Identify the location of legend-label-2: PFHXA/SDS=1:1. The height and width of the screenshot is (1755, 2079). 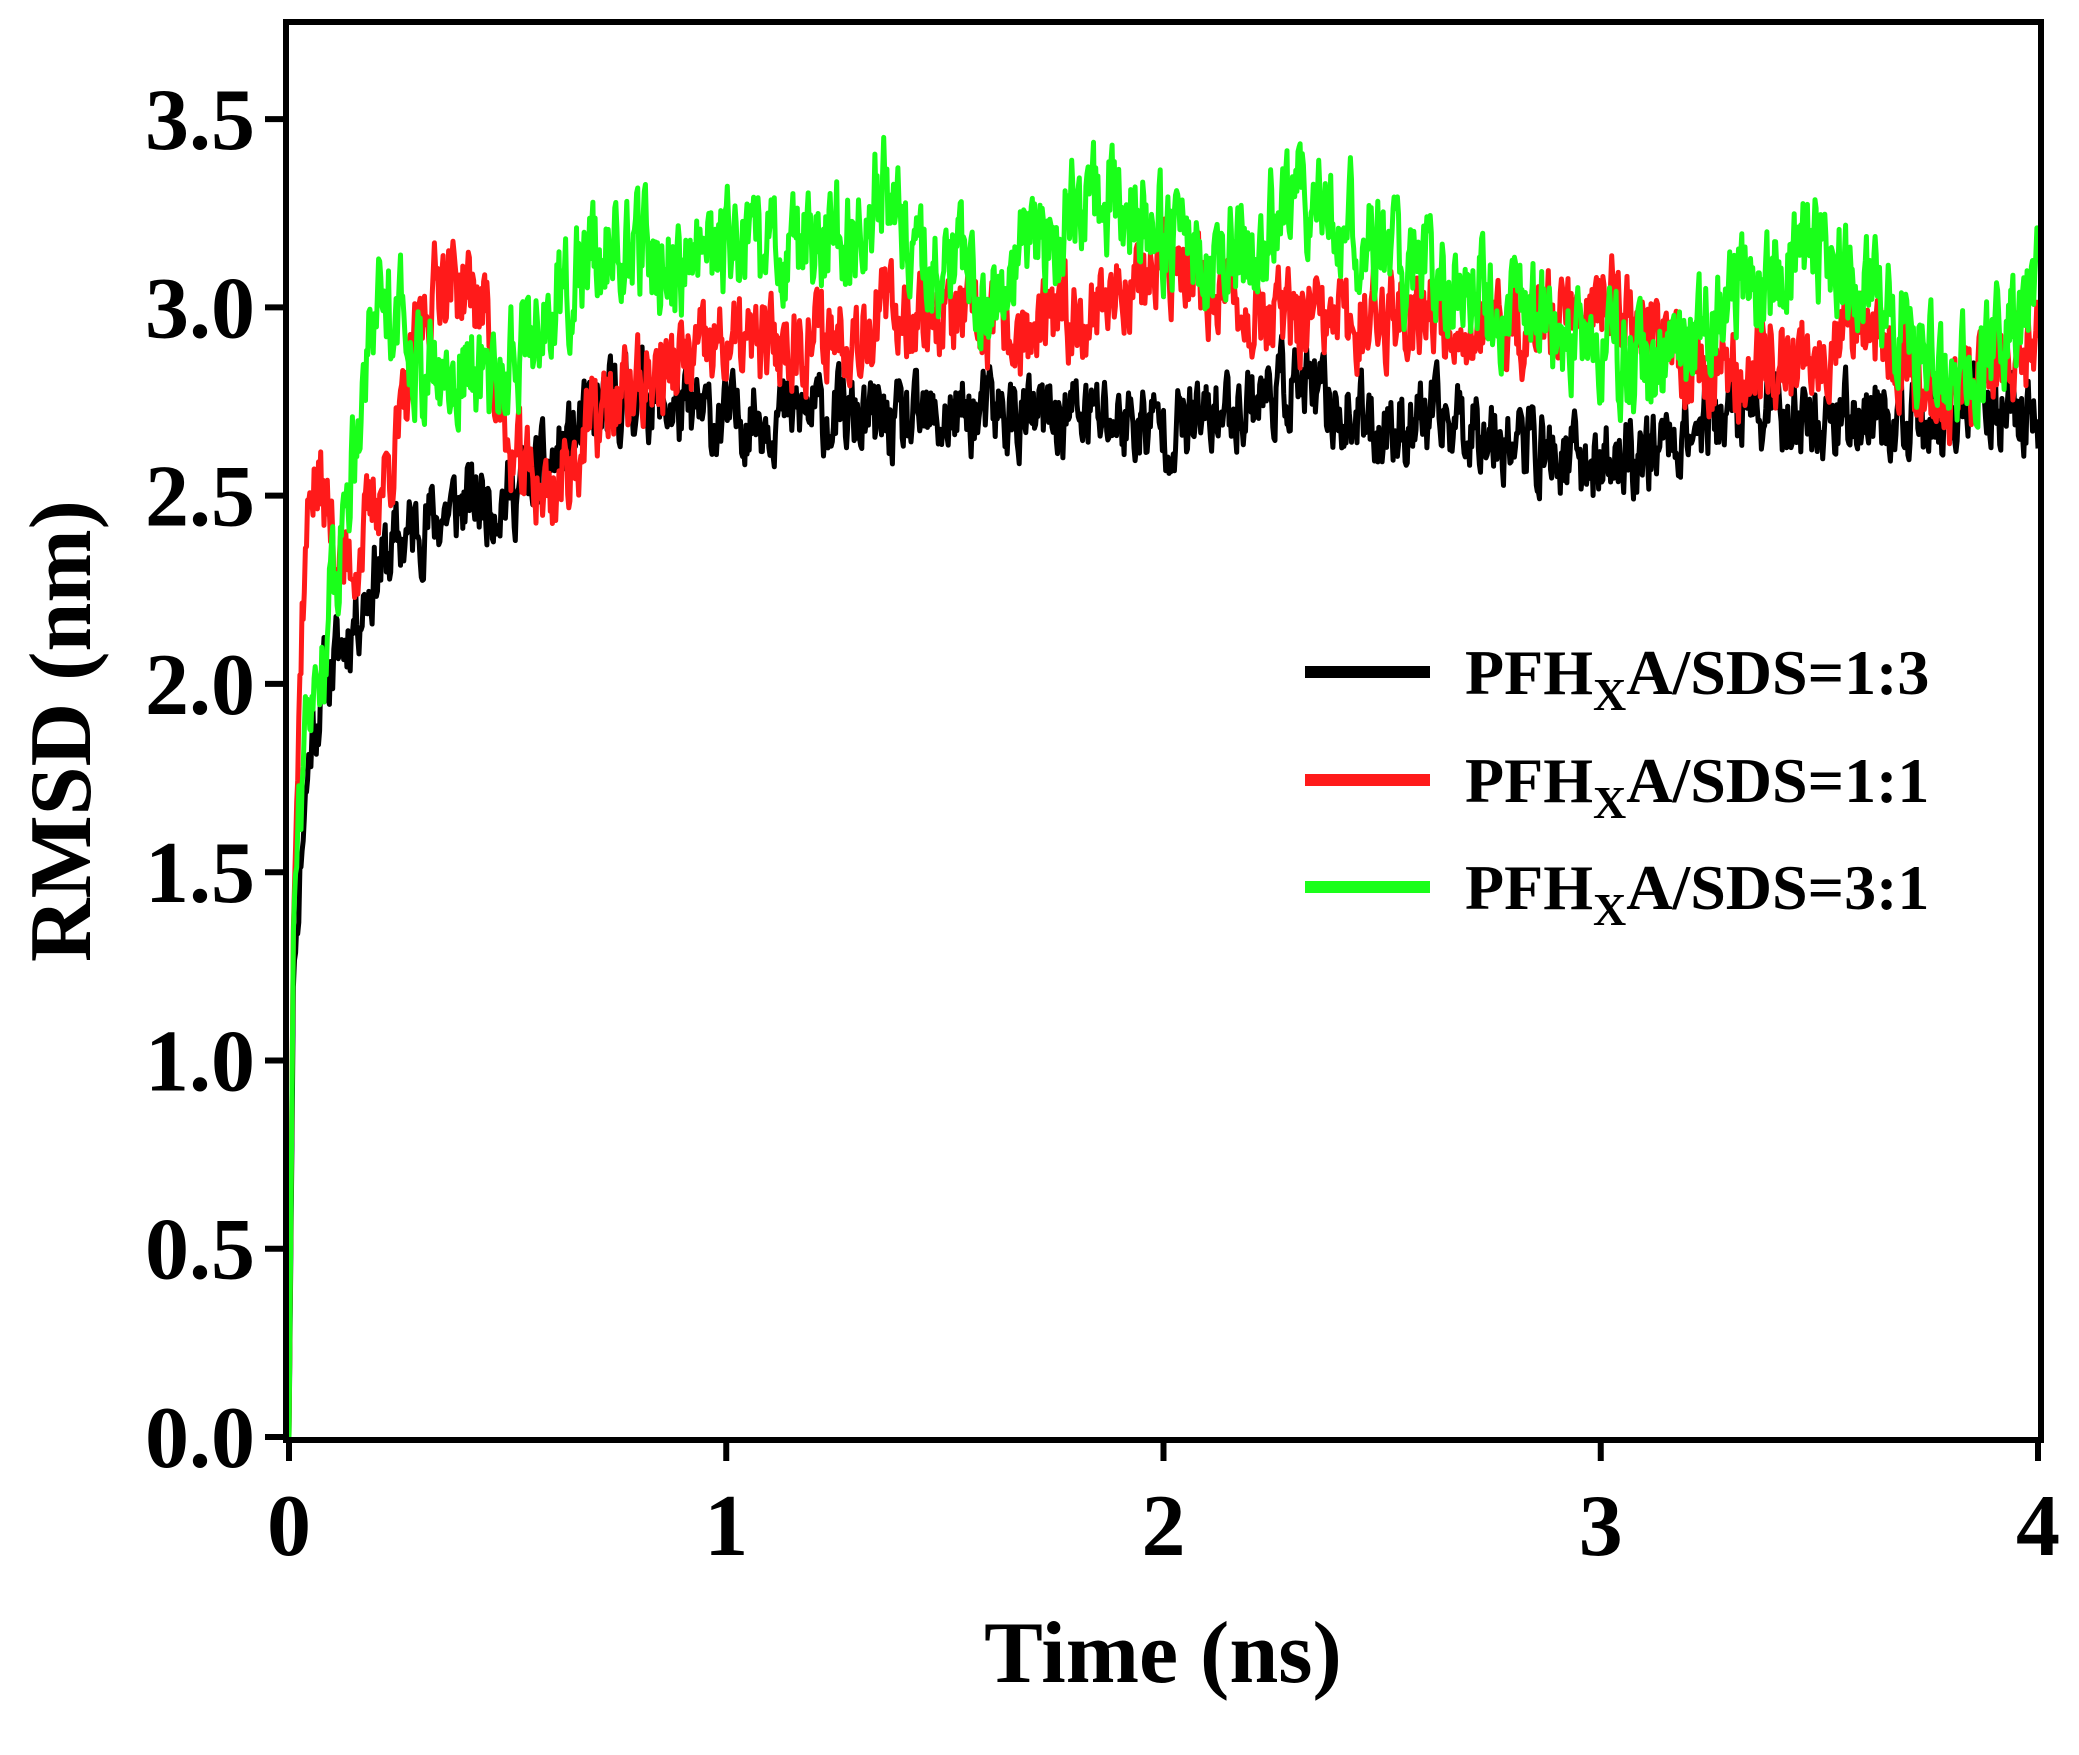
(1697, 786).